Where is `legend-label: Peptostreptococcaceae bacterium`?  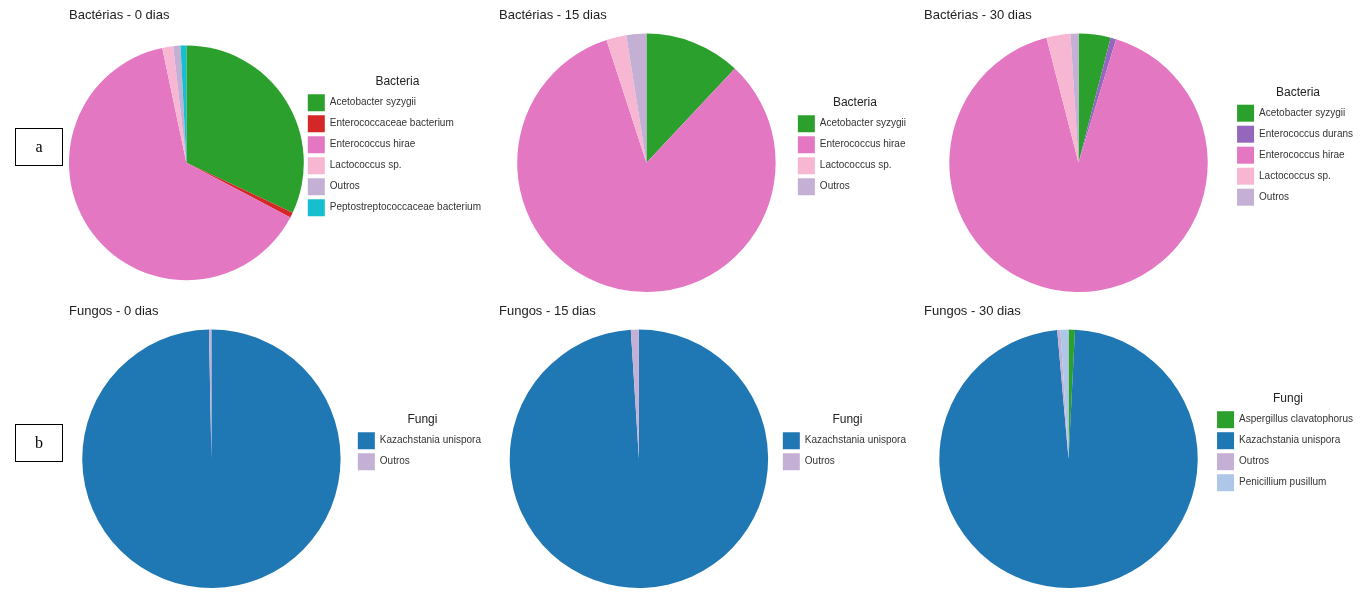
legend-label: Peptostreptococcaceae bacterium is located at coordinates (405, 207).